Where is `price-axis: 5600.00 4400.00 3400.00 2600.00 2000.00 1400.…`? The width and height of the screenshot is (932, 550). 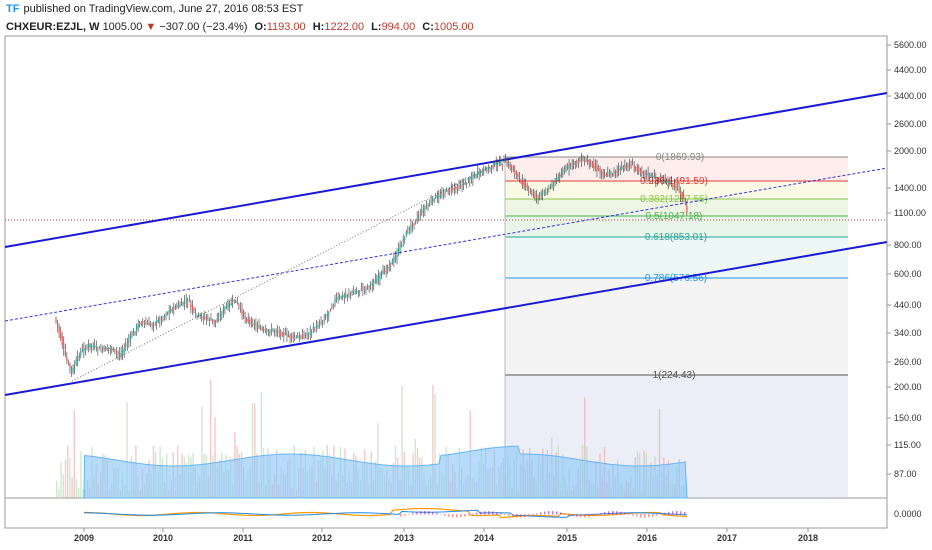 price-axis: 5600.00 4400.00 3400.00 2600.00 2000.00 1400.… is located at coordinates (907, 259).